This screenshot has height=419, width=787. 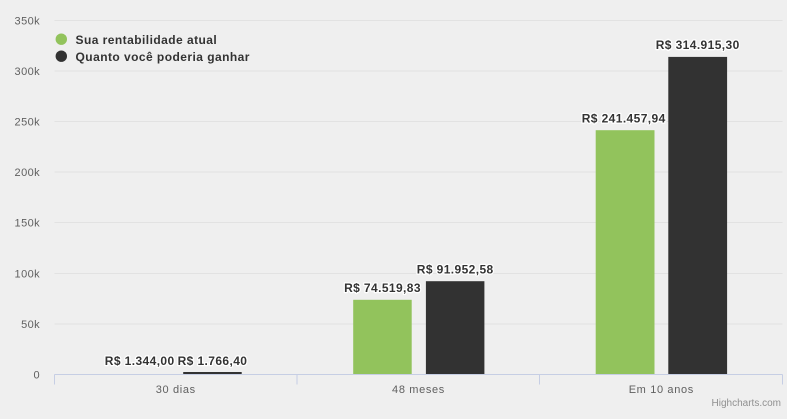 What do you see at coordinates (28, 275) in the screenshot?
I see `svg-text: 100k` at bounding box center [28, 275].